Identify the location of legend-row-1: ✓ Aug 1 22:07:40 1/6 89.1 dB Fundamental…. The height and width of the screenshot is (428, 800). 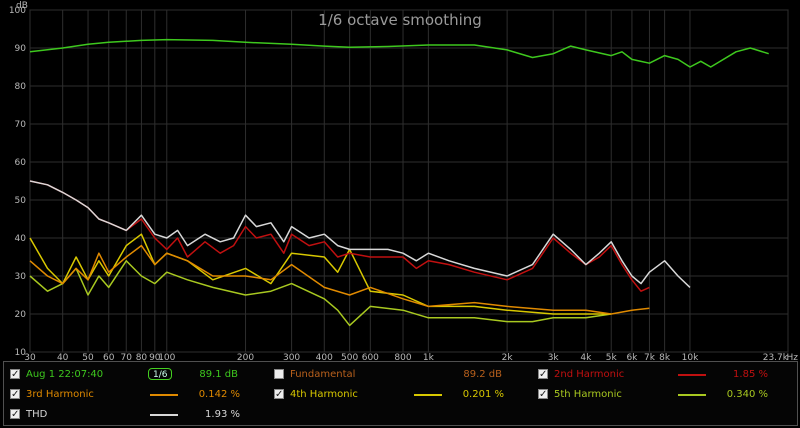
(400, 375).